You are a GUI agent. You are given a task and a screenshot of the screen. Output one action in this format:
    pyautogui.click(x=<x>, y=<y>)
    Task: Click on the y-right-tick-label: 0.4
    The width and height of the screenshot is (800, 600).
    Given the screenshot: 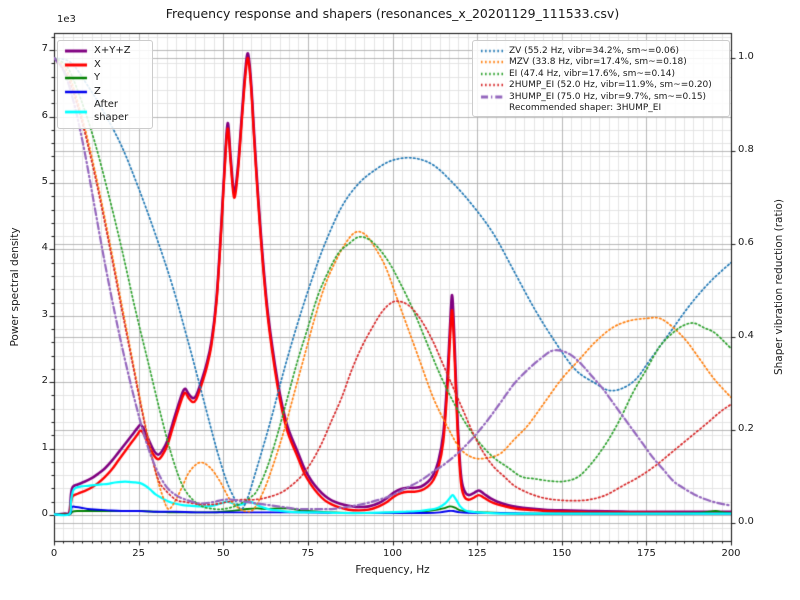 What is the action you would take?
    pyautogui.click(x=746, y=335)
    